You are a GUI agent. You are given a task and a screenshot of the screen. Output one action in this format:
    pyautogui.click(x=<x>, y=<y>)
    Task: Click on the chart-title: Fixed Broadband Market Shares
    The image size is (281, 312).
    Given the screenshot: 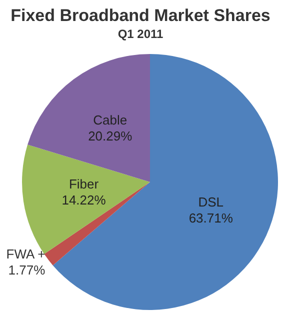 What is the action you would take?
    pyautogui.click(x=140, y=15)
    